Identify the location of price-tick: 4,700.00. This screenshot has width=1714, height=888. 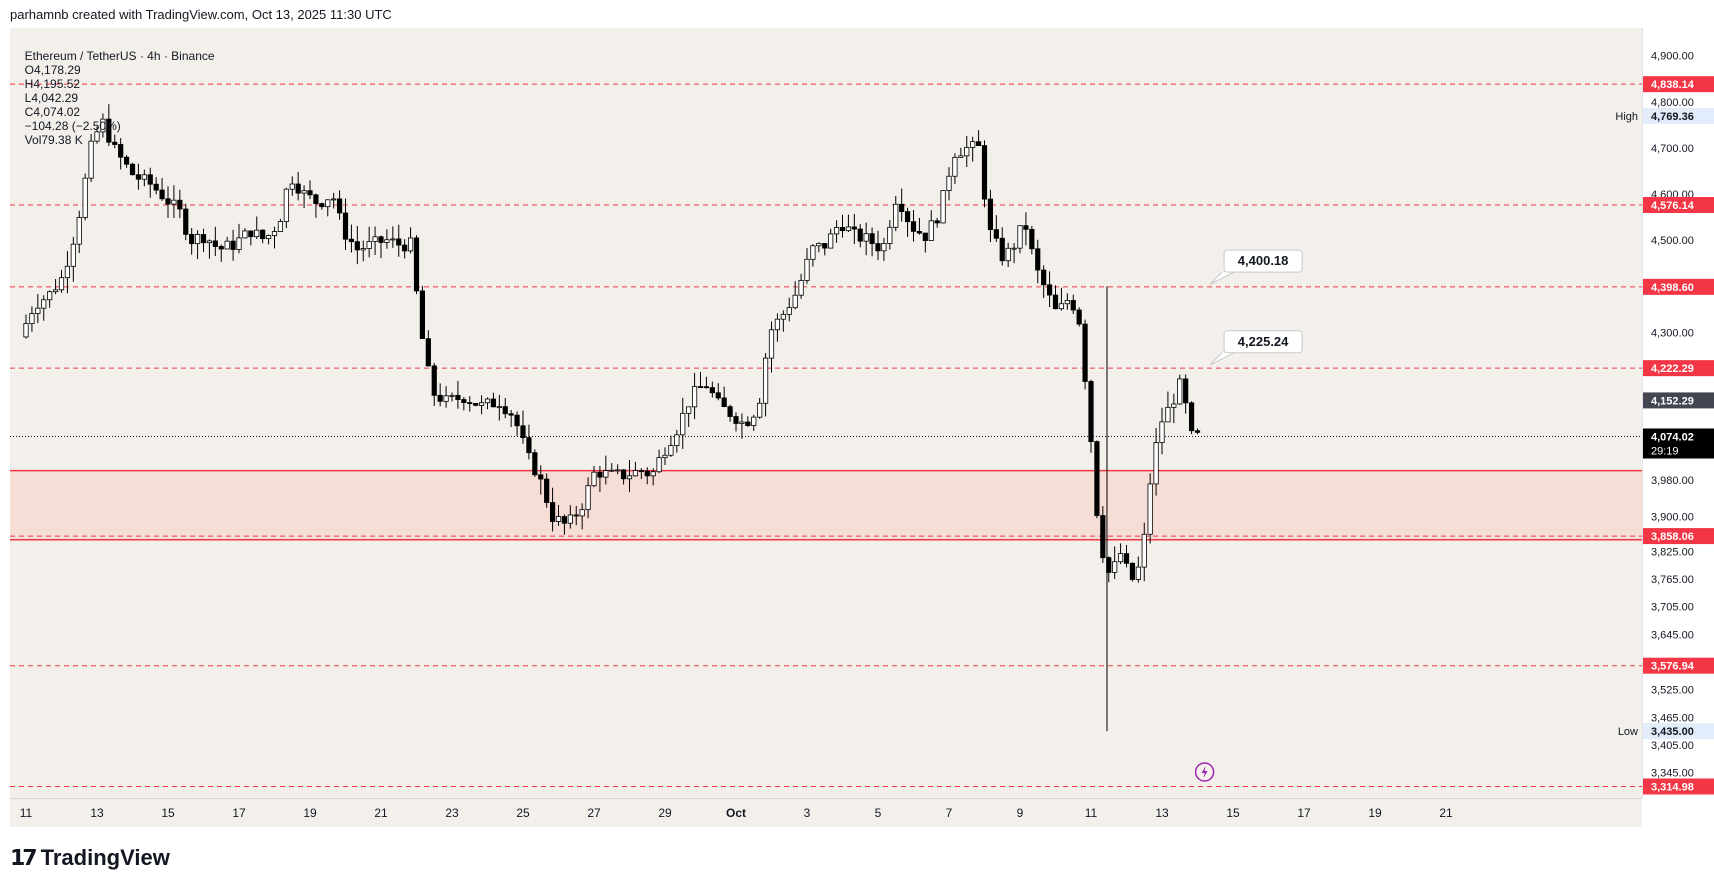
(1672, 149).